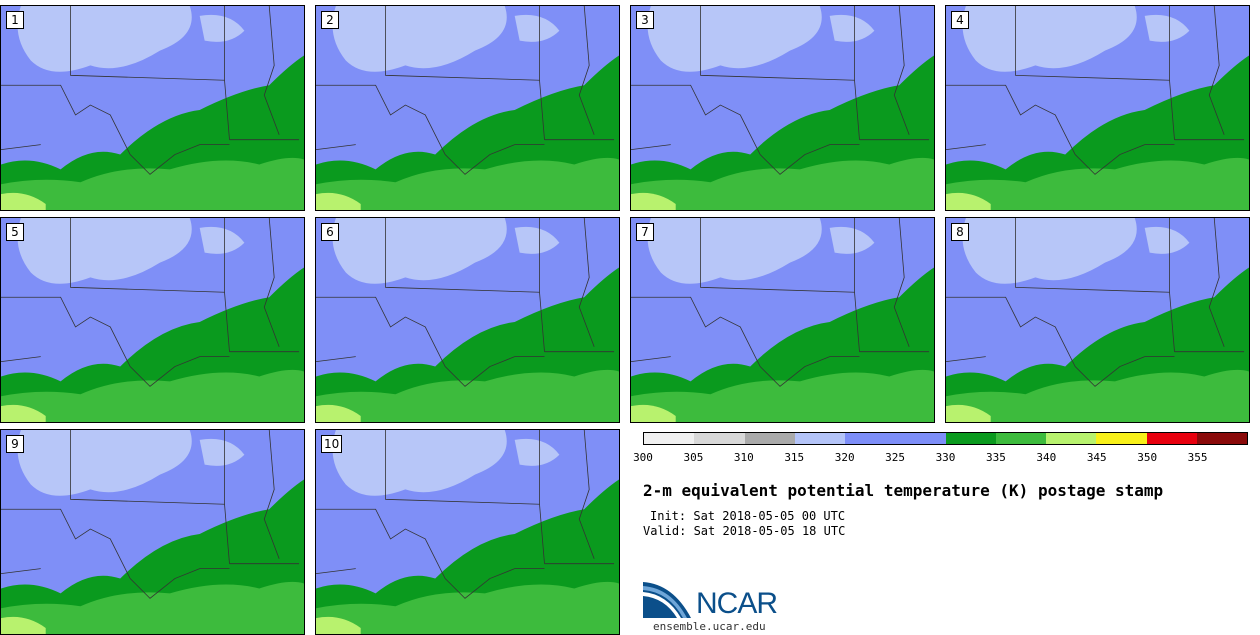 This screenshot has width=1260, height=635. Describe the element at coordinates (782, 320) in the screenshot. I see `map-panel: 7` at that location.